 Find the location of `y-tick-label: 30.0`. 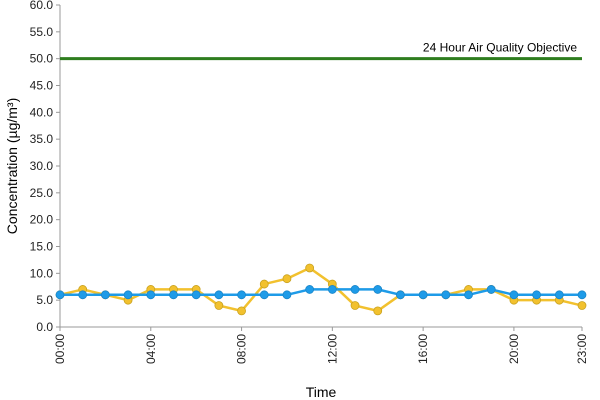

y-tick-label: 30.0 is located at coordinates (42, 166).